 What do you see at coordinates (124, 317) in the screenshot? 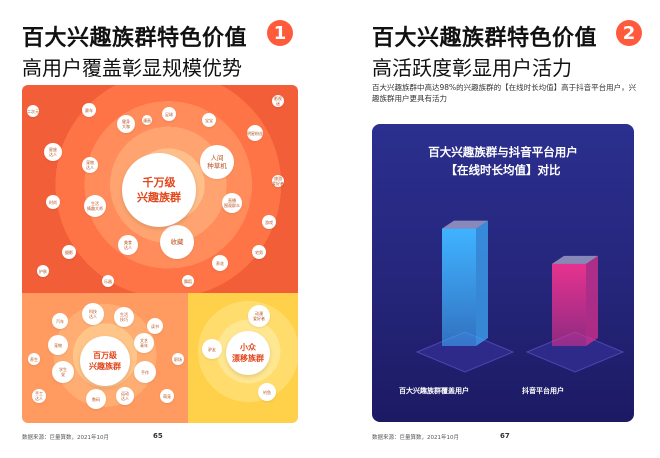
I see `interest-group-bubble: 生活 技巧` at bounding box center [124, 317].